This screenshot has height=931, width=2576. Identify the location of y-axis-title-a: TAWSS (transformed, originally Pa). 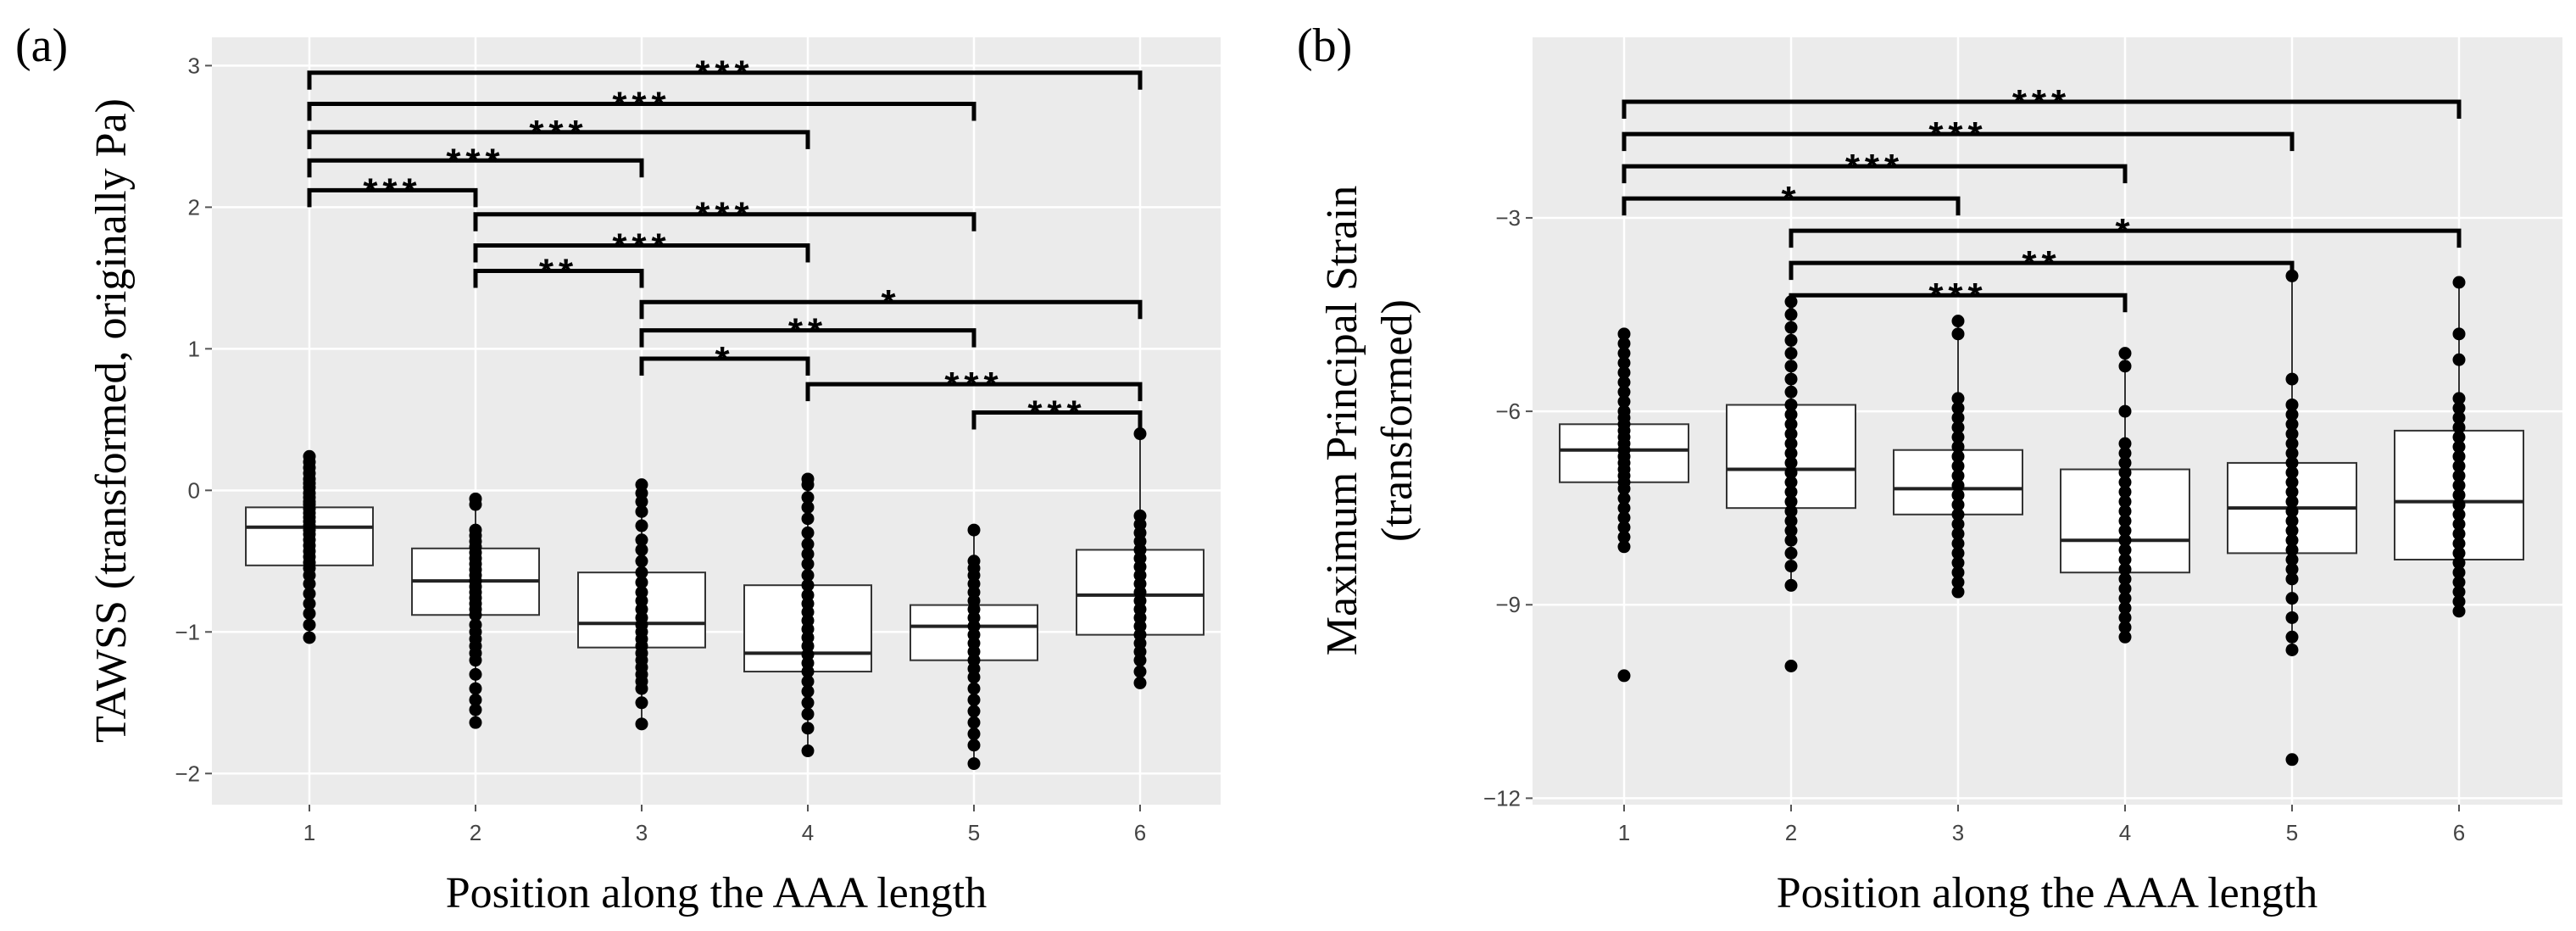
(111, 420).